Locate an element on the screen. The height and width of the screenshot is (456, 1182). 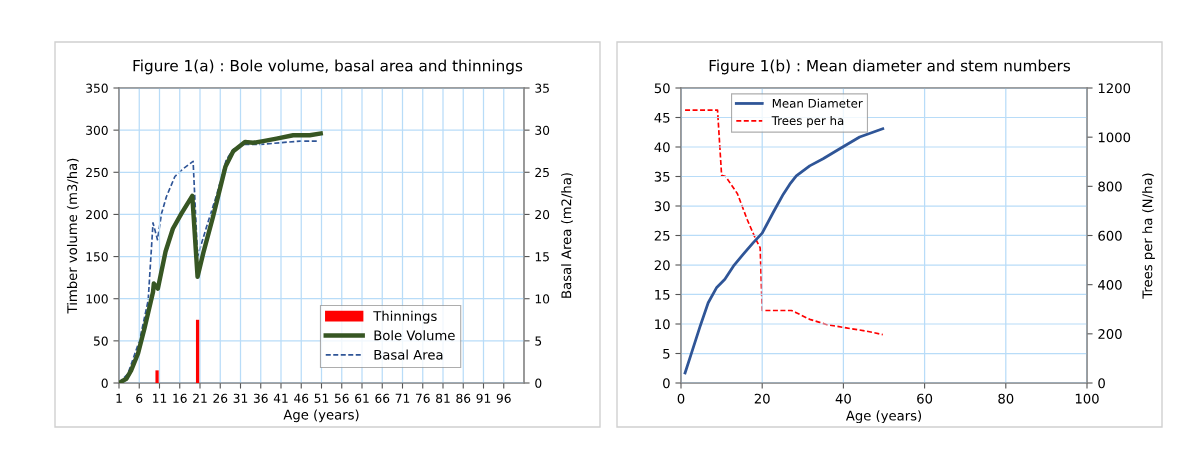
x-tick-label: 16 is located at coordinates (180, 398).